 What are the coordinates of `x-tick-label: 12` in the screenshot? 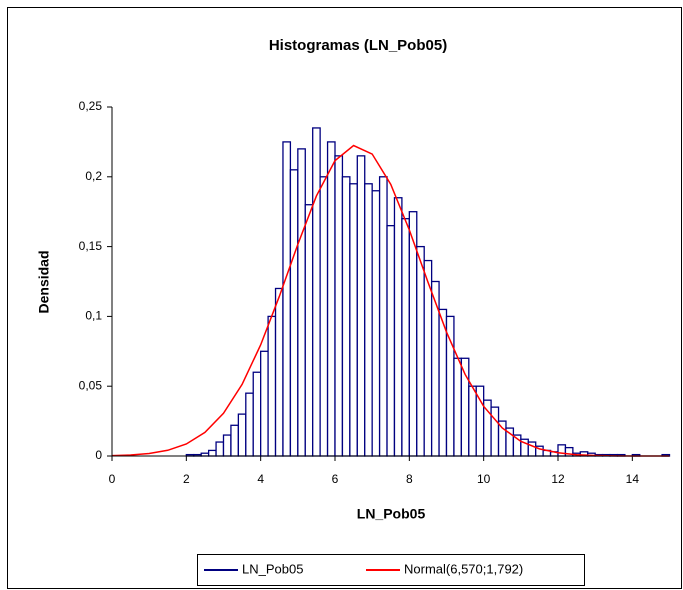 It's located at (558, 479).